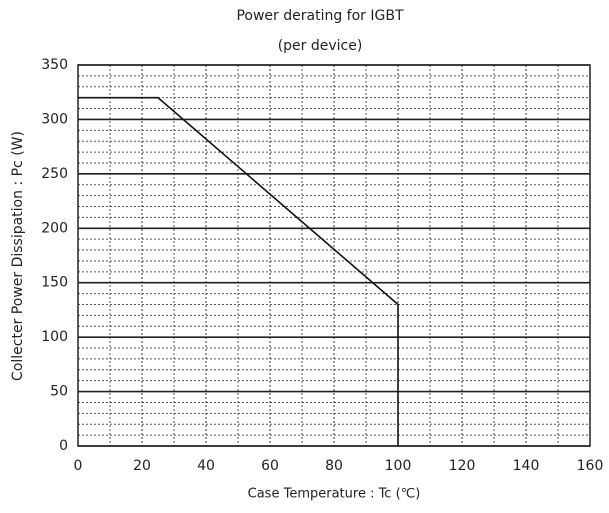 The height and width of the screenshot is (513, 609). I want to click on x-tick-label: 100, so click(398, 466).